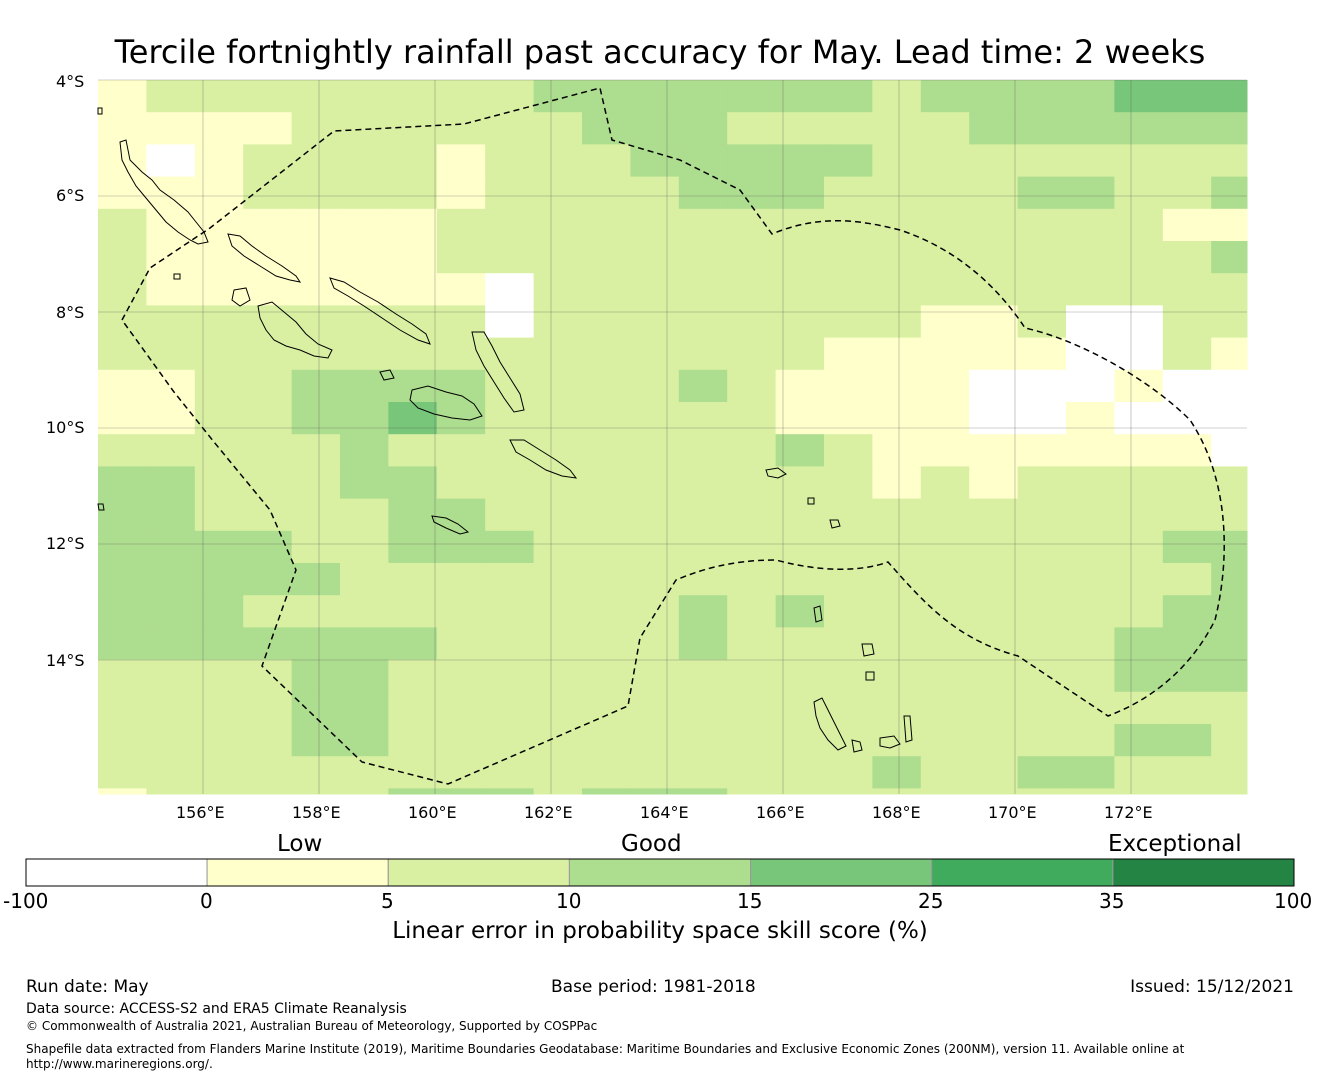 This screenshot has height=1080, width=1320. What do you see at coordinates (1128, 812) in the screenshot?
I see `lon-label-172e: 172°E` at bounding box center [1128, 812].